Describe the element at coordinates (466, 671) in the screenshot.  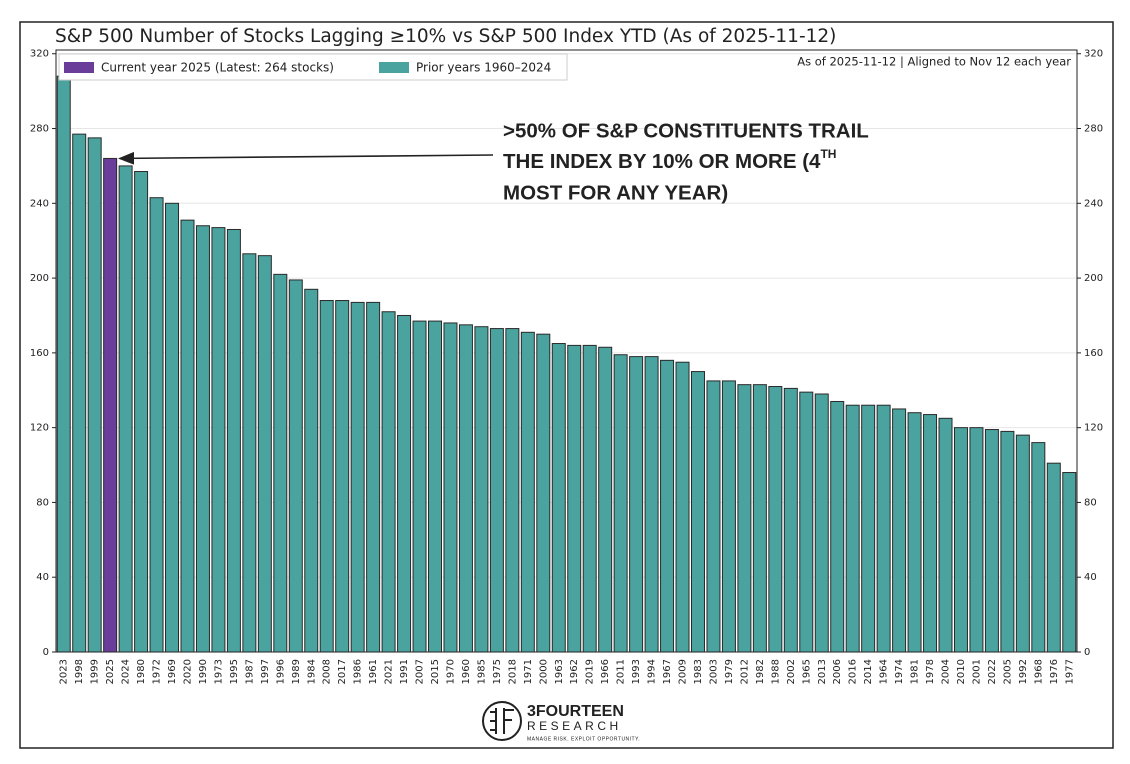
I see `x-tick-label: 1960` at that location.